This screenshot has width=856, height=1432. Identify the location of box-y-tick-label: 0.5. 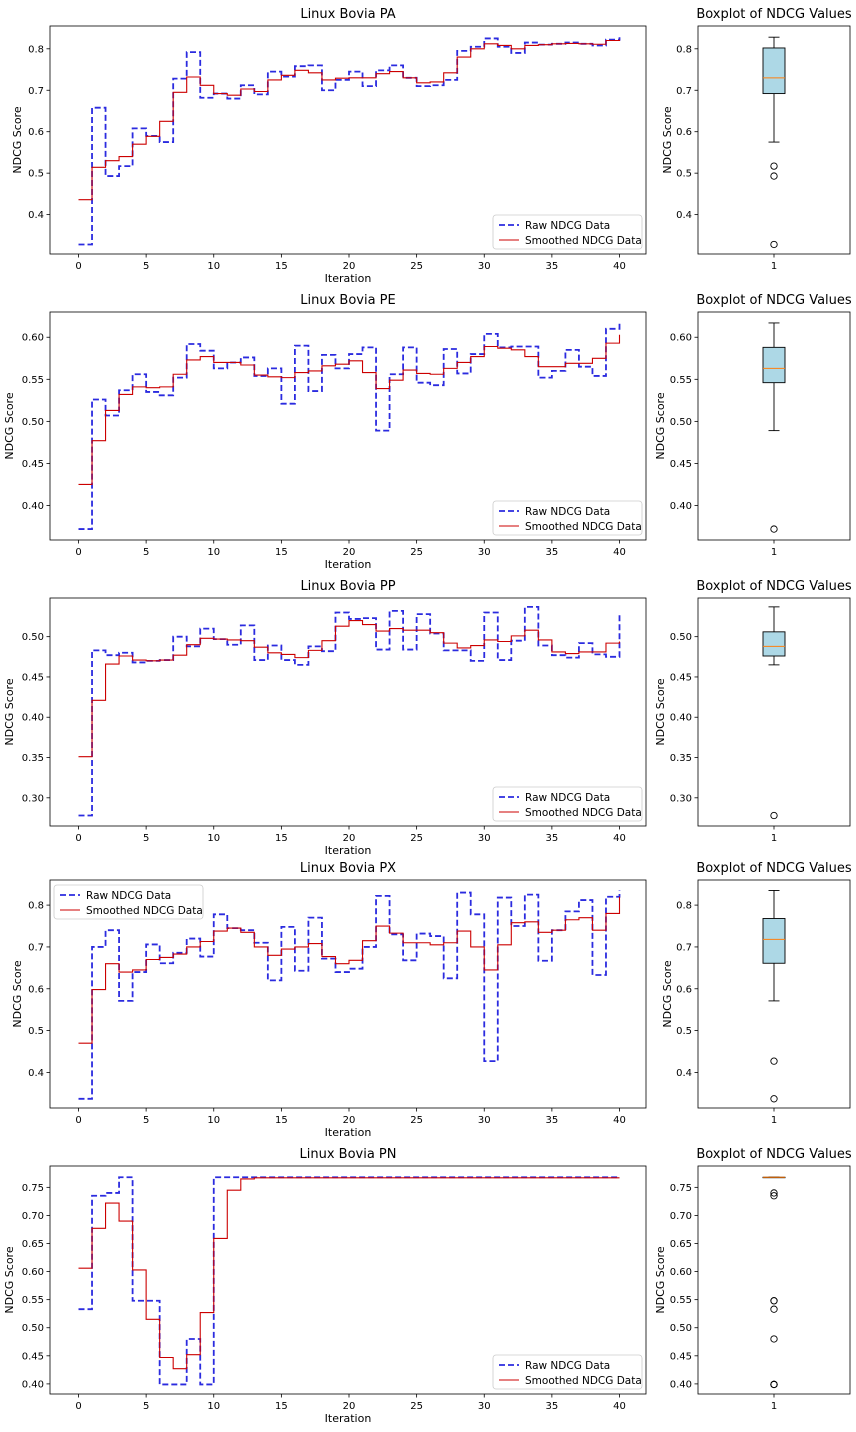
(684, 1031).